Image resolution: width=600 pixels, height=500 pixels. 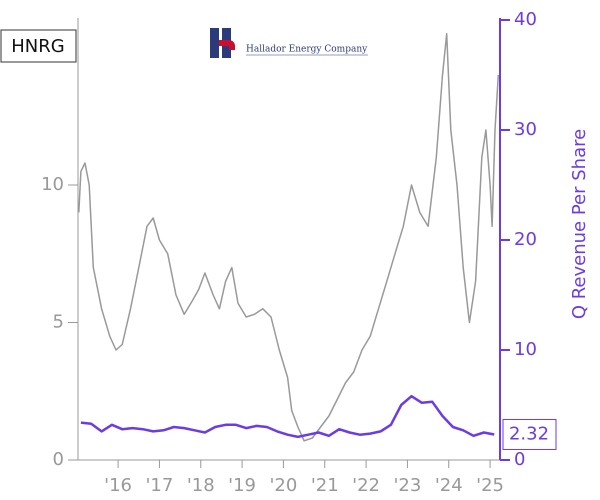 What do you see at coordinates (58, 459) in the screenshot?
I see `y-tick-label: 0` at bounding box center [58, 459].